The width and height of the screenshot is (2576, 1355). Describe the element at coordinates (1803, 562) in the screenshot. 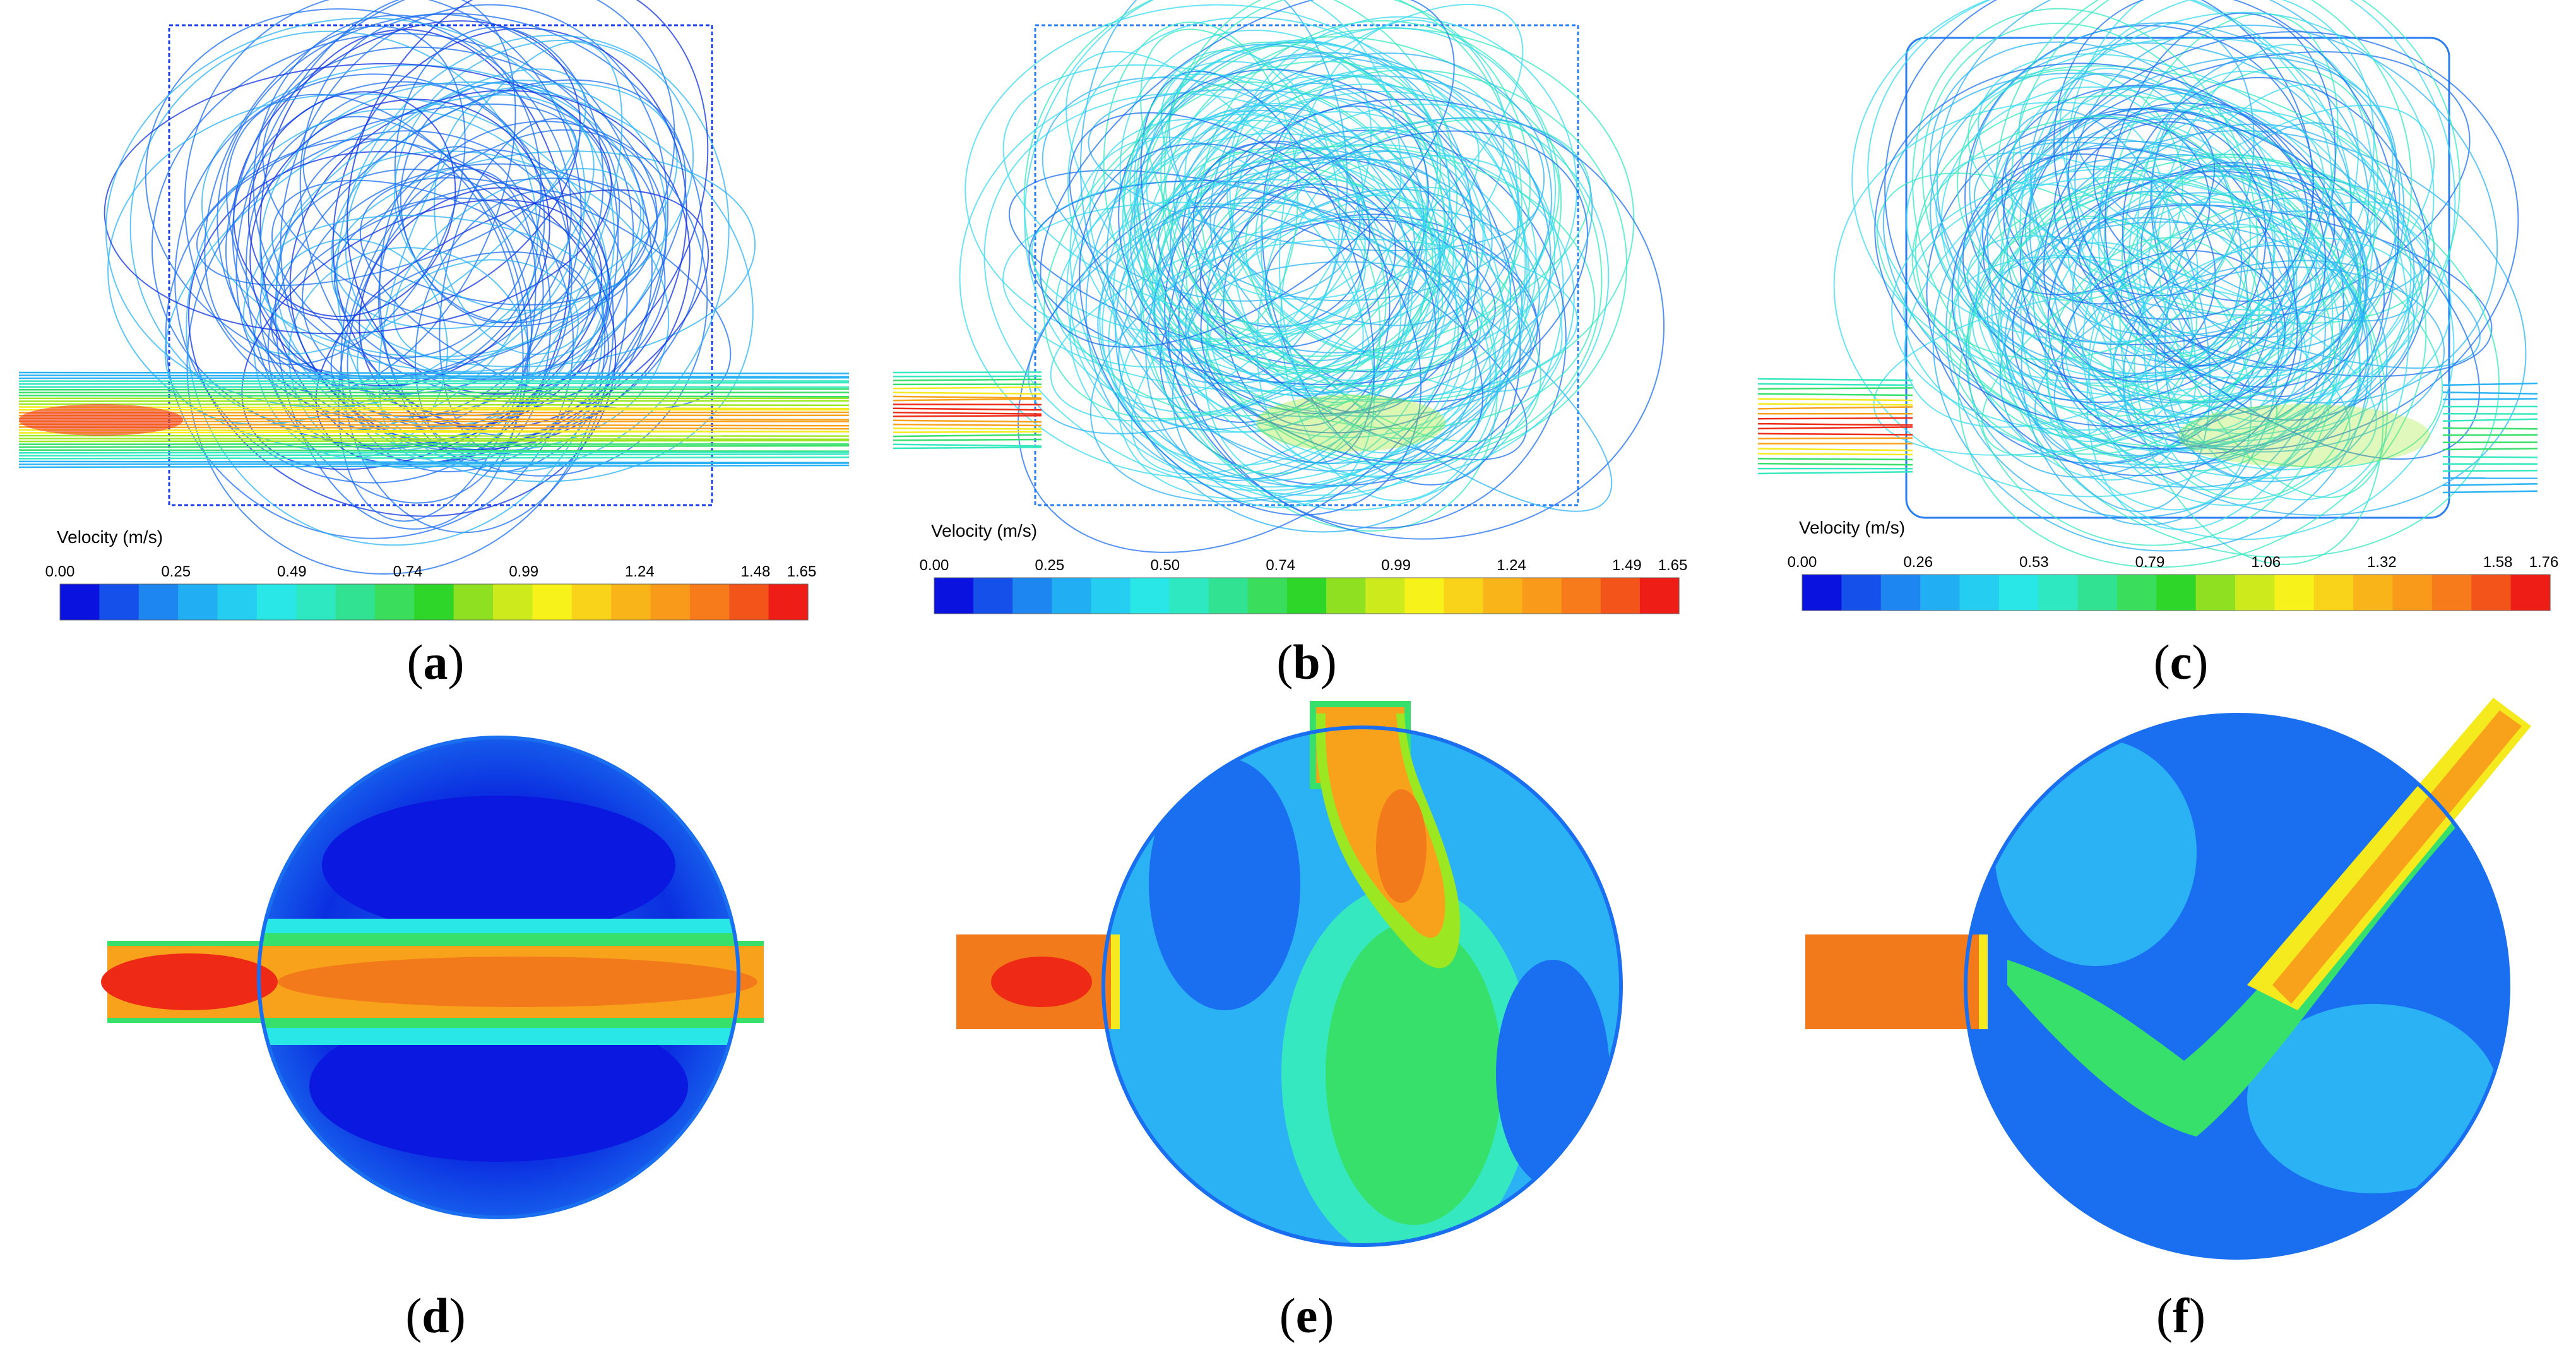

I see `colorbar-tick-label: 0.00` at that location.